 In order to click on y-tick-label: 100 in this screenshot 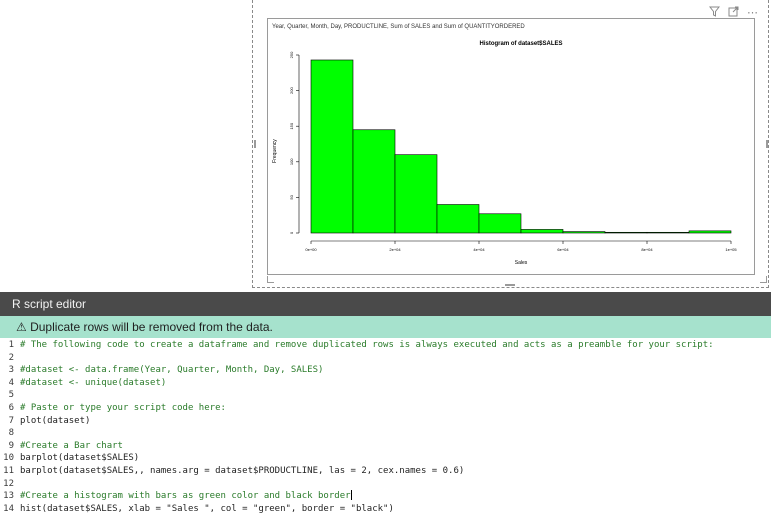, I will do `click(291, 161)`.